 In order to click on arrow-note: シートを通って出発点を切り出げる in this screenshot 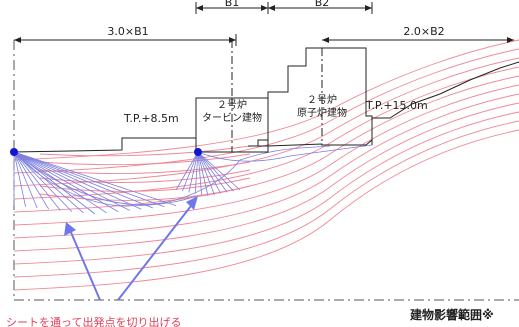, I will do `click(93, 321)`.